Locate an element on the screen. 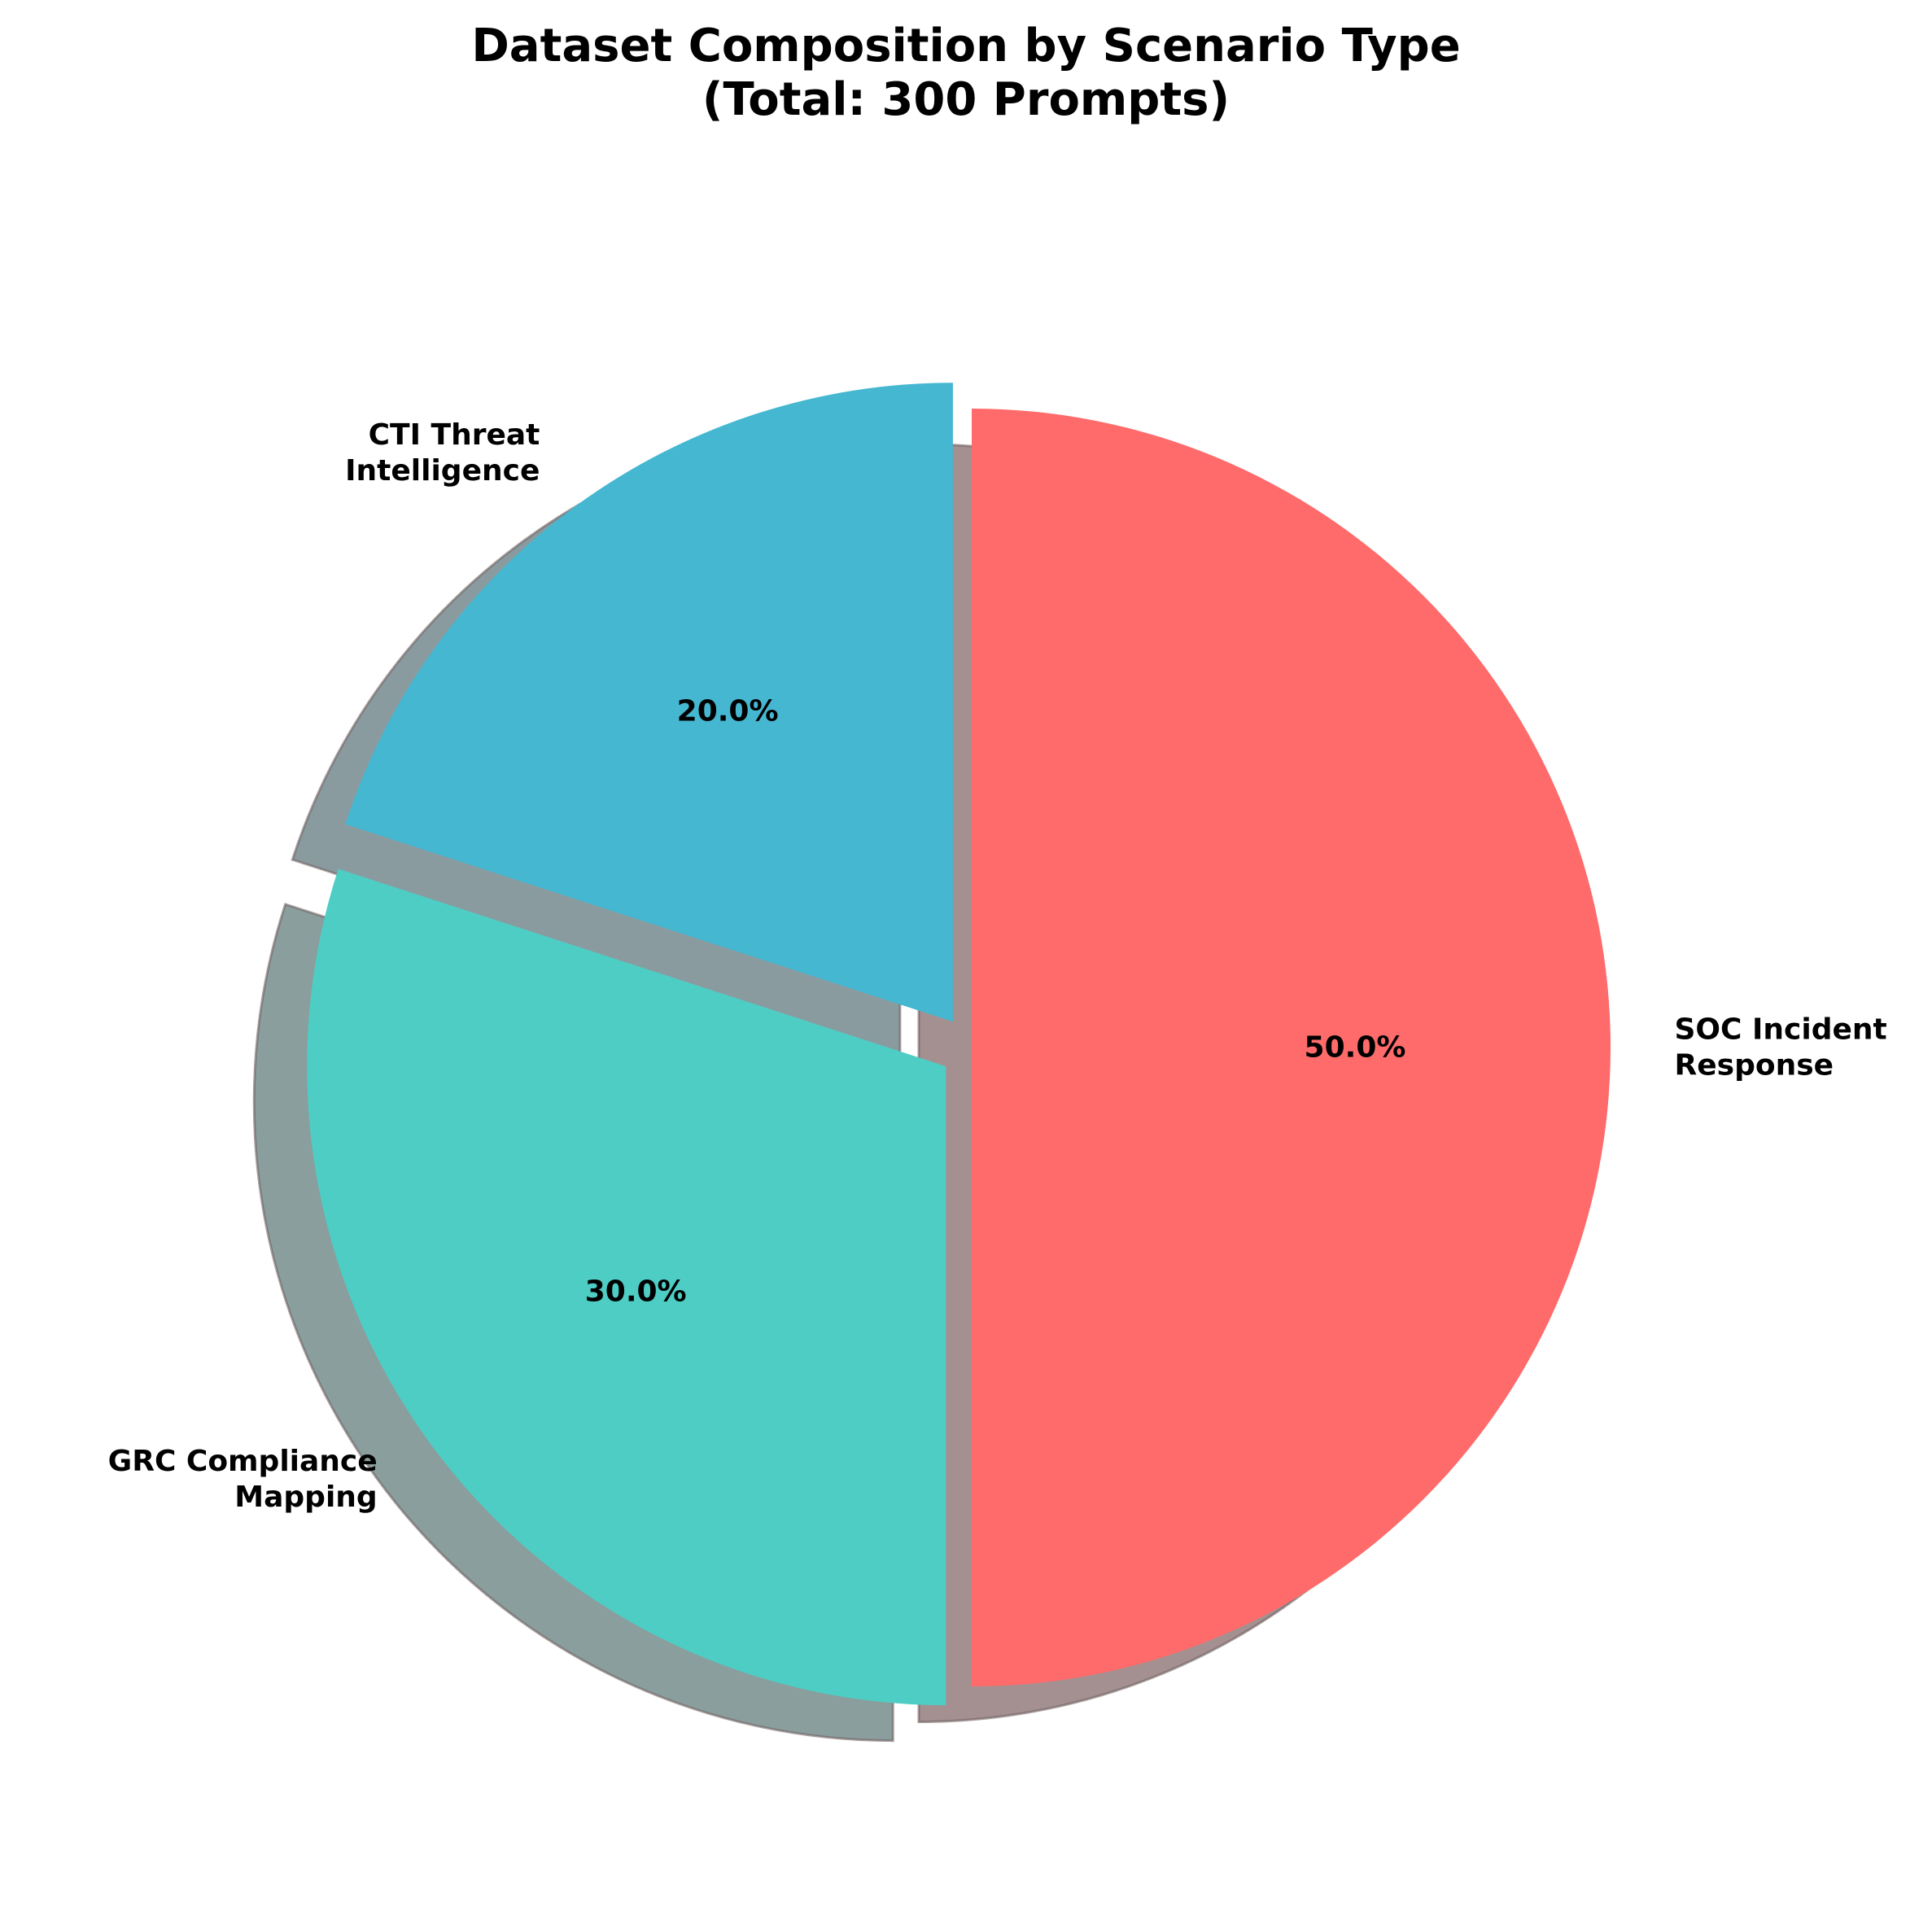  category-label-cti-threat-intelligence: CTI Threat Intelligence is located at coordinates (442, 453).